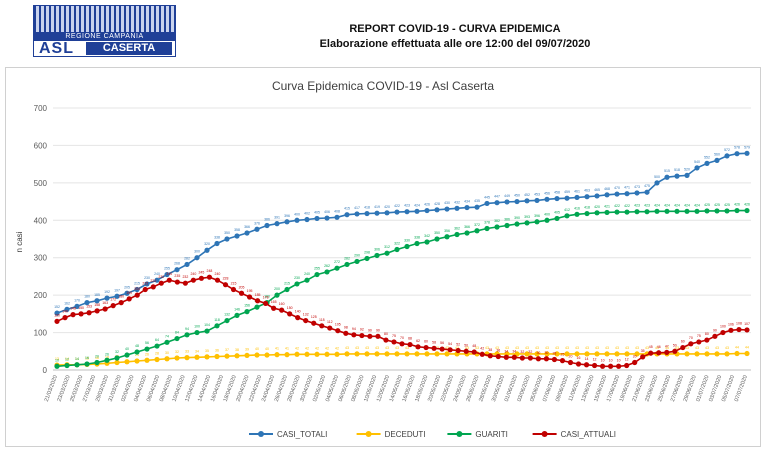 This screenshot has height=451, width=767. What do you see at coordinates (567, 210) in the screenshot?
I see `data-label: 412` at bounding box center [567, 210].